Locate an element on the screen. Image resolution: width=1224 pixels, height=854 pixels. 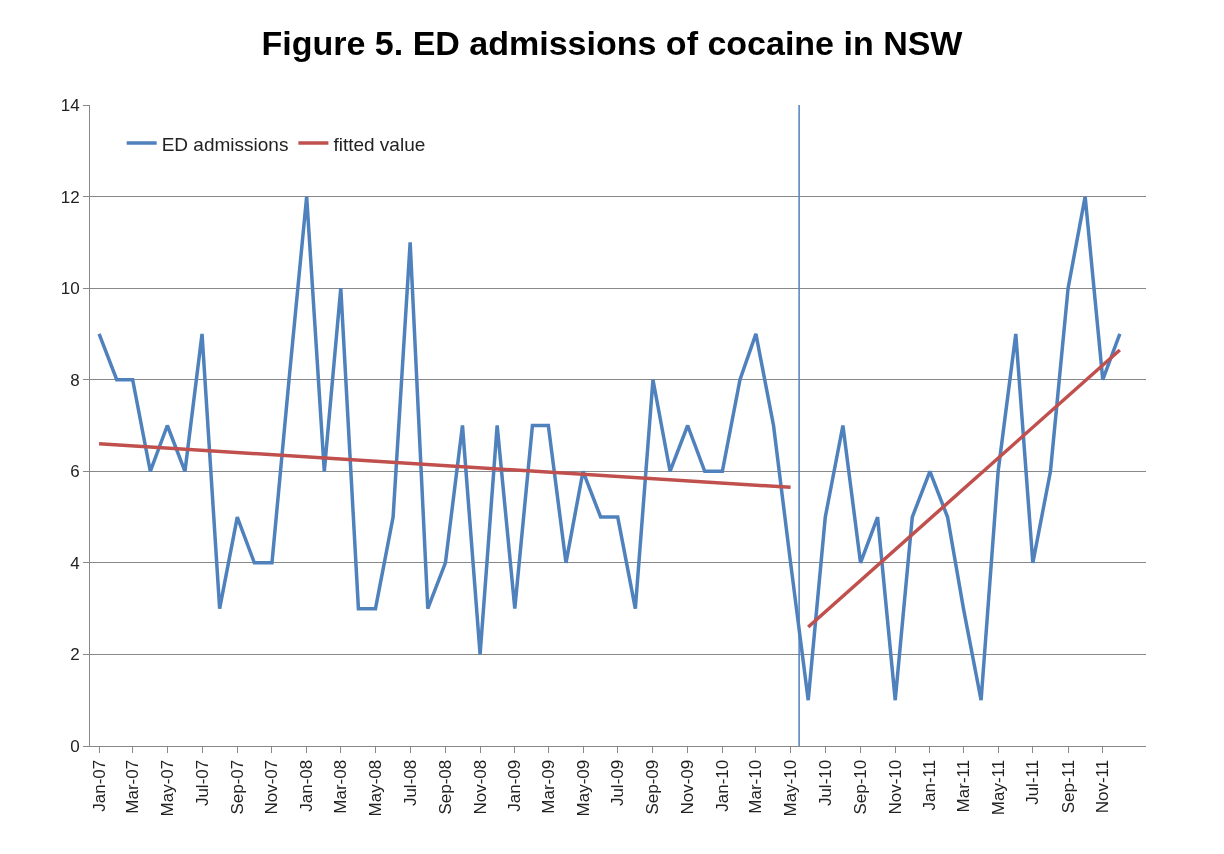
x-tick-label: Nov-08 is located at coordinates (480, 787).